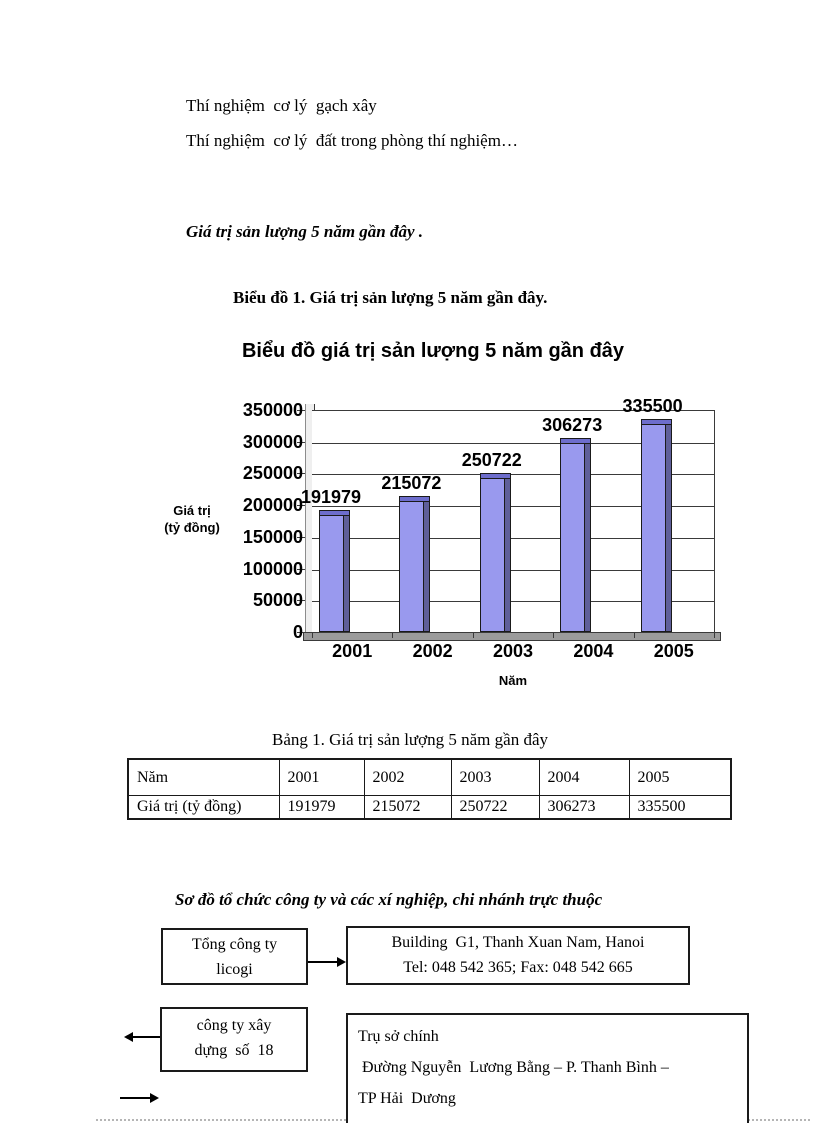 The width and height of the screenshot is (816, 1123). I want to click on x-tick-label: 2001, so click(352, 651).